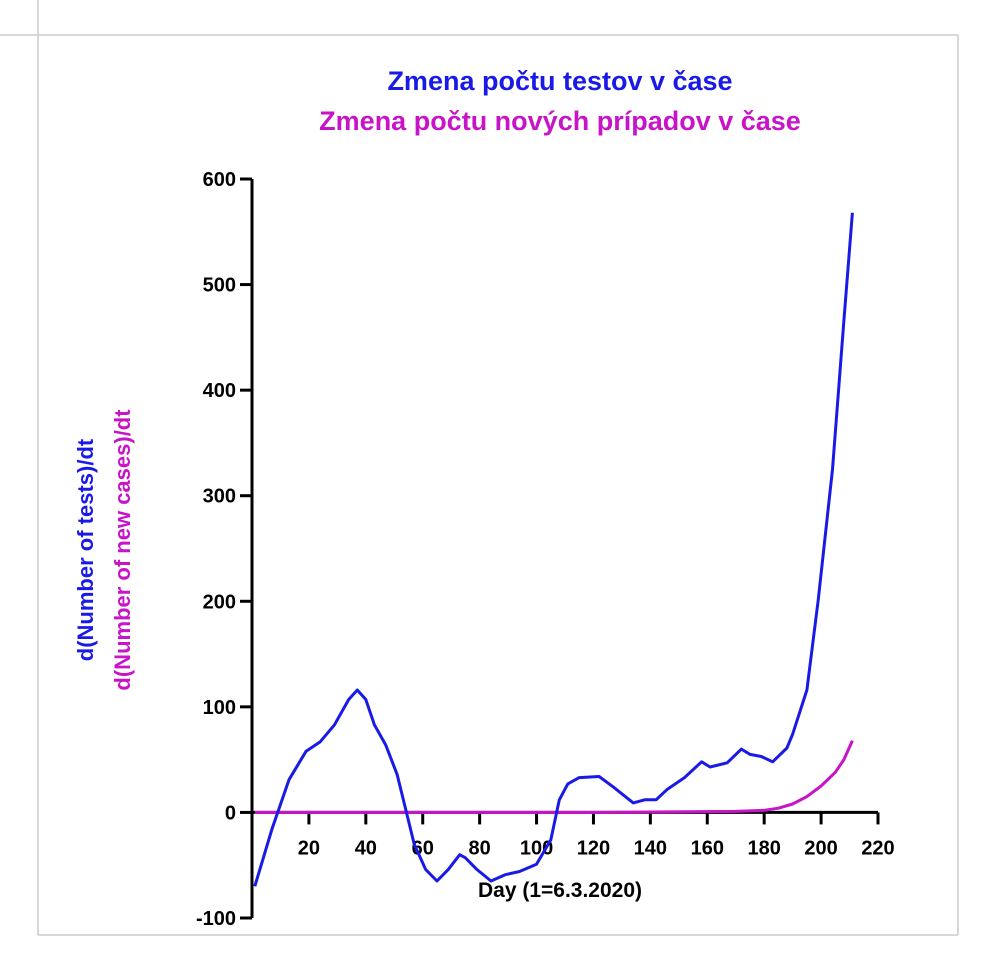 The width and height of the screenshot is (1000, 970). What do you see at coordinates (219, 497) in the screenshot?
I see `y-tick-label: 300` at bounding box center [219, 497].